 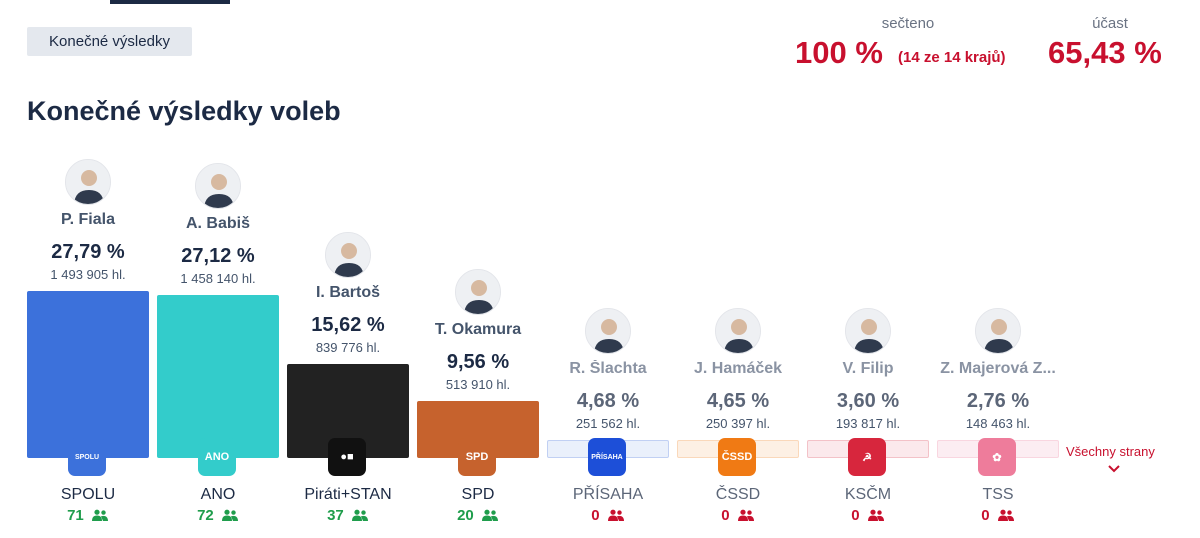 What do you see at coordinates (607, 457) in the screenshot?
I see `party-logo-icon: PŘÍSAHA` at bounding box center [607, 457].